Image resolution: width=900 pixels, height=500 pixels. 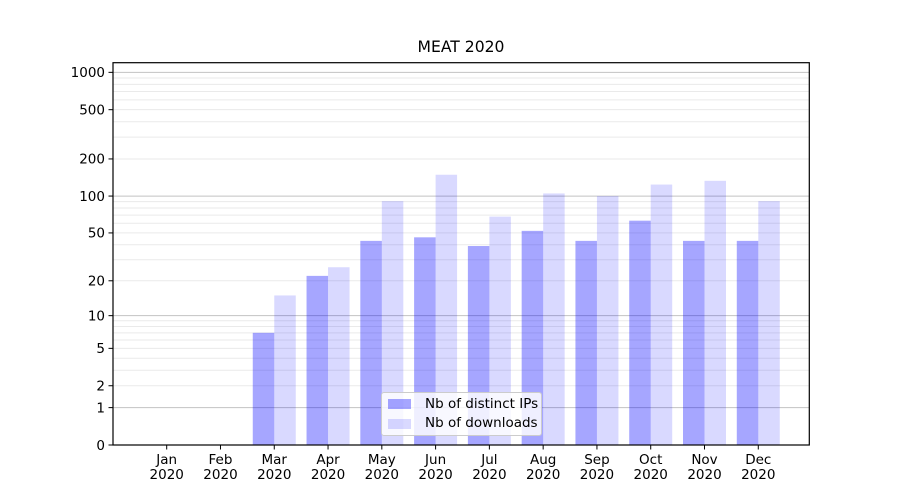 What do you see at coordinates (586, 342) in the screenshot?
I see `bar-ips-sep` at bounding box center [586, 342].